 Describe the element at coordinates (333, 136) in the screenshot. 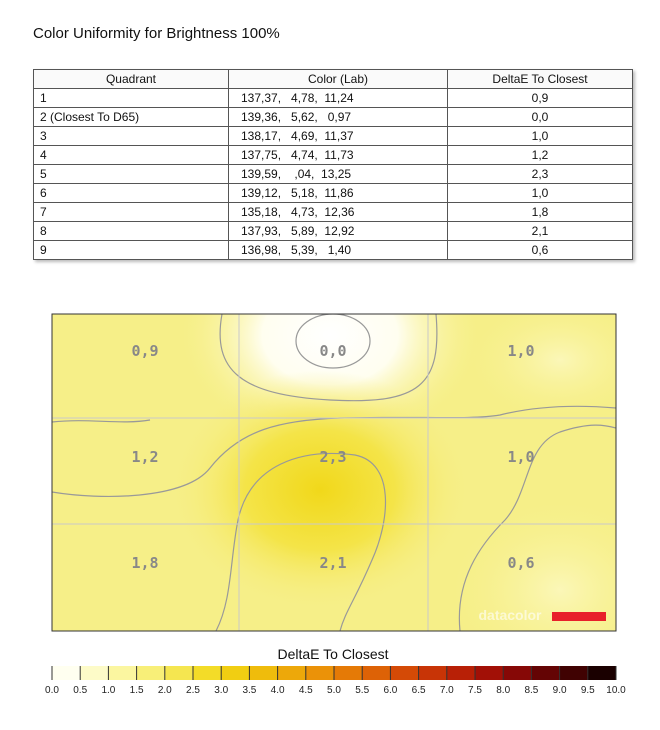

I see `table-row: 3 138,17, 4,69, 11,37 1,0` at that location.